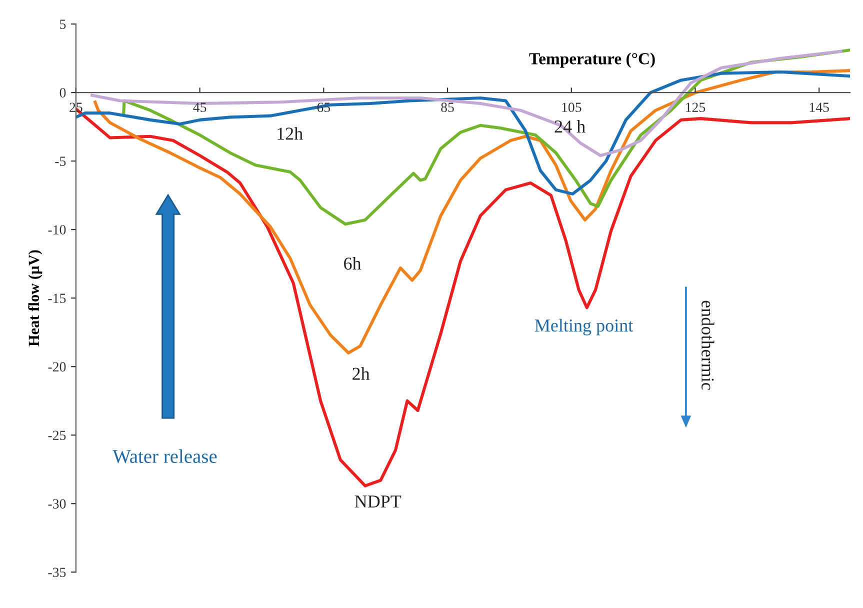 This screenshot has width=863, height=608. Describe the element at coordinates (57, 573) in the screenshot. I see `y-tick-label: -35` at that location.